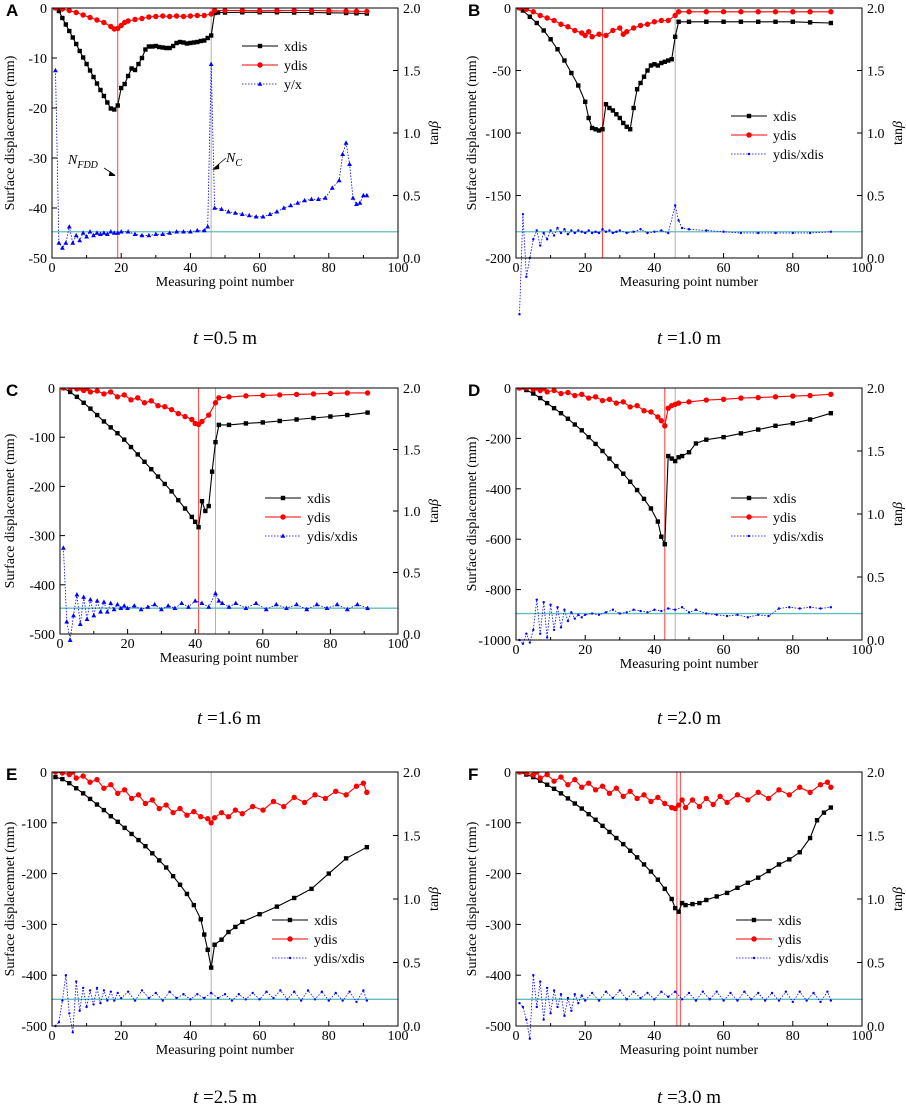 The image size is (906, 1113). I want to click on caption-value: =1.0 m, so click(691, 338).